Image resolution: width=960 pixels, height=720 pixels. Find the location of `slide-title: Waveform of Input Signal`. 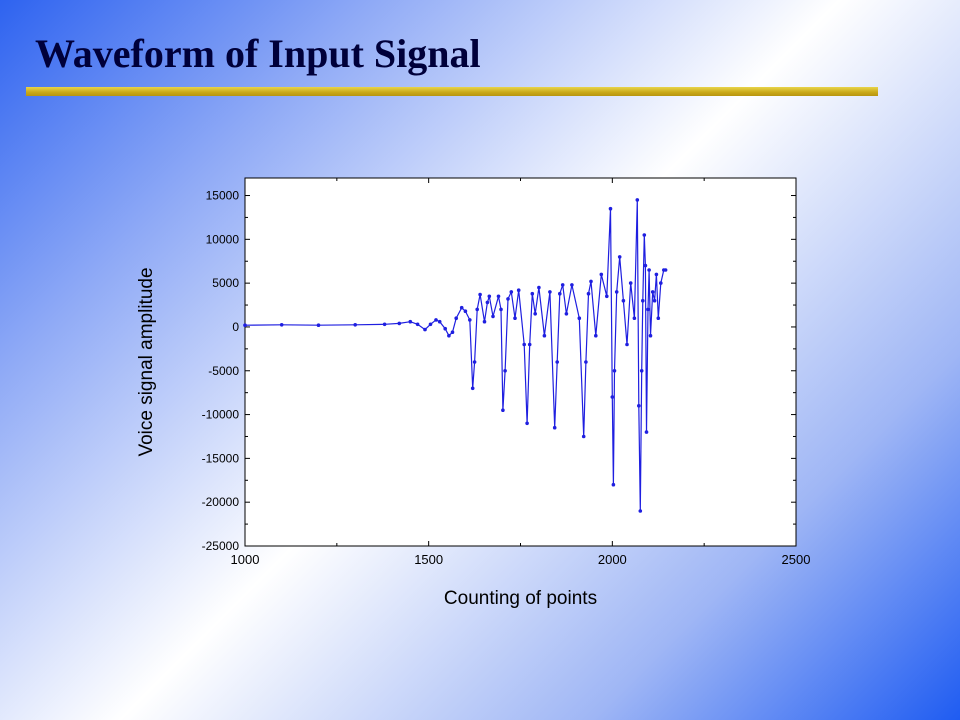

slide-title: Waveform of Input Signal is located at coordinates (258, 53).